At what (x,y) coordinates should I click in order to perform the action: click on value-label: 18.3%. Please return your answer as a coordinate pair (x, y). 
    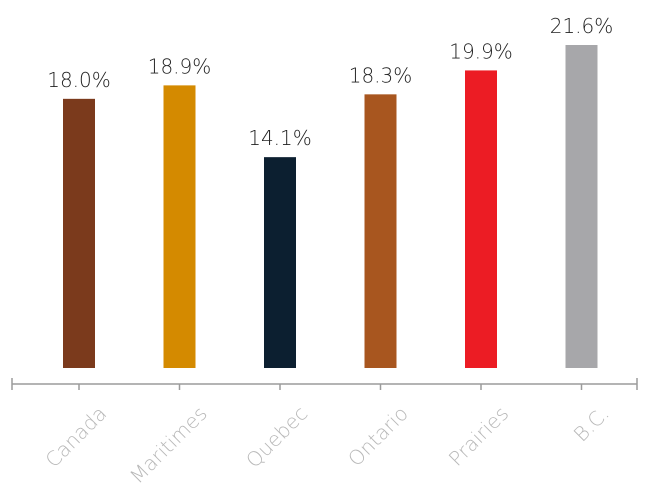
    Looking at the image, I should click on (381, 75).